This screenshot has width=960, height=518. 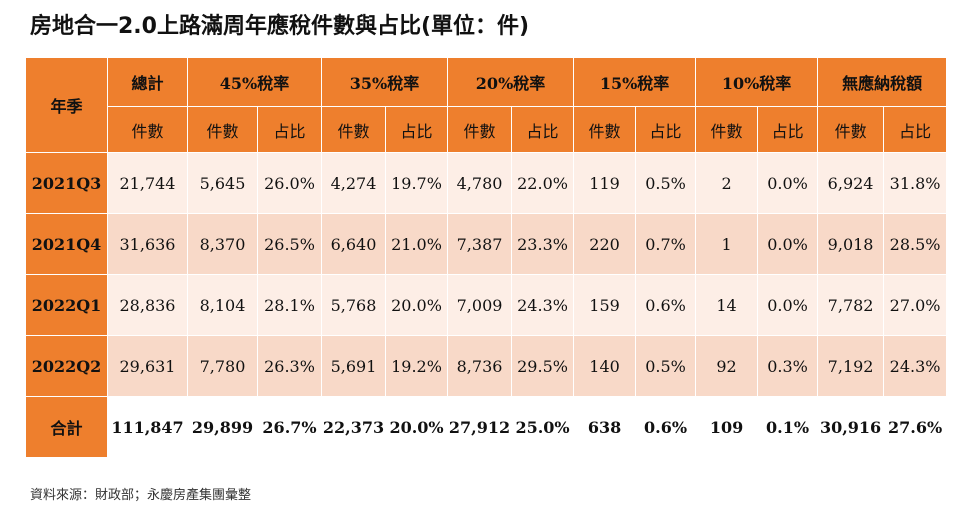 I want to click on cell: 7,780, so click(x=222, y=366).